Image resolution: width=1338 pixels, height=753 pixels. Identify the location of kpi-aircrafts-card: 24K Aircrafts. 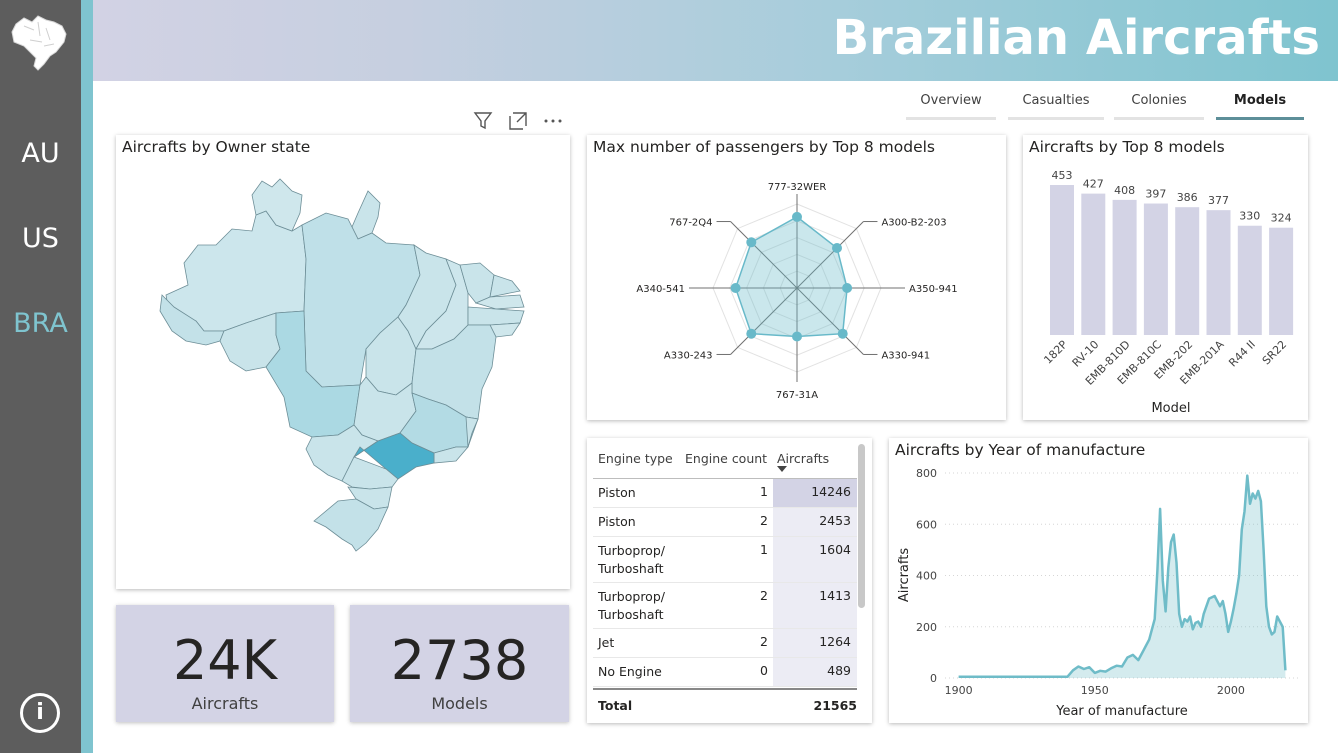
(225, 663).